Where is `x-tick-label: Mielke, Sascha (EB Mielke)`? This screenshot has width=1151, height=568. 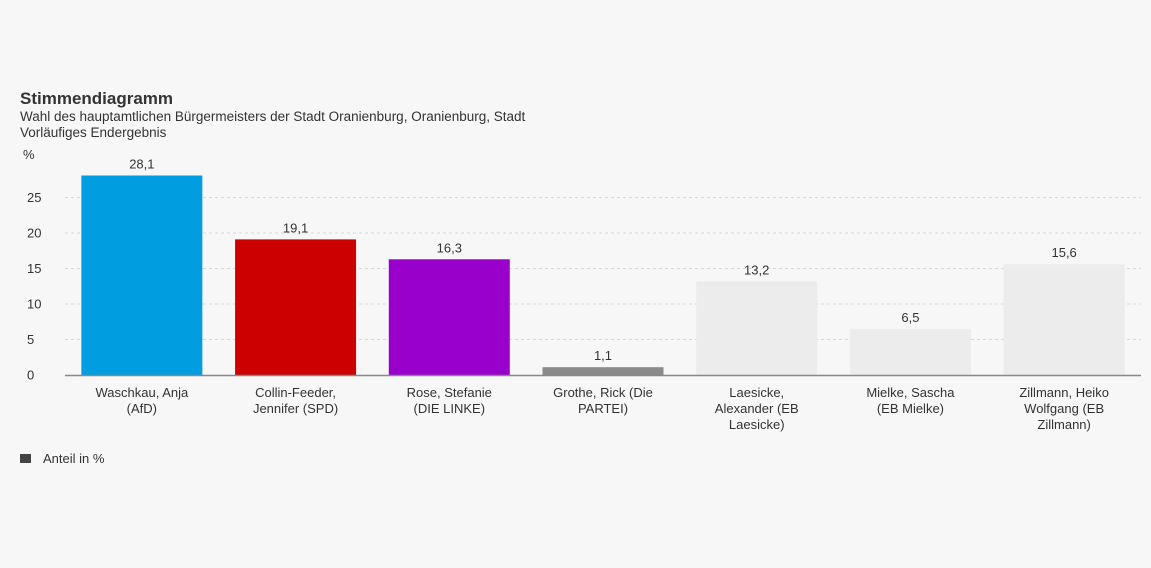 x-tick-label: Mielke, Sascha (EB Mielke) is located at coordinates (910, 400).